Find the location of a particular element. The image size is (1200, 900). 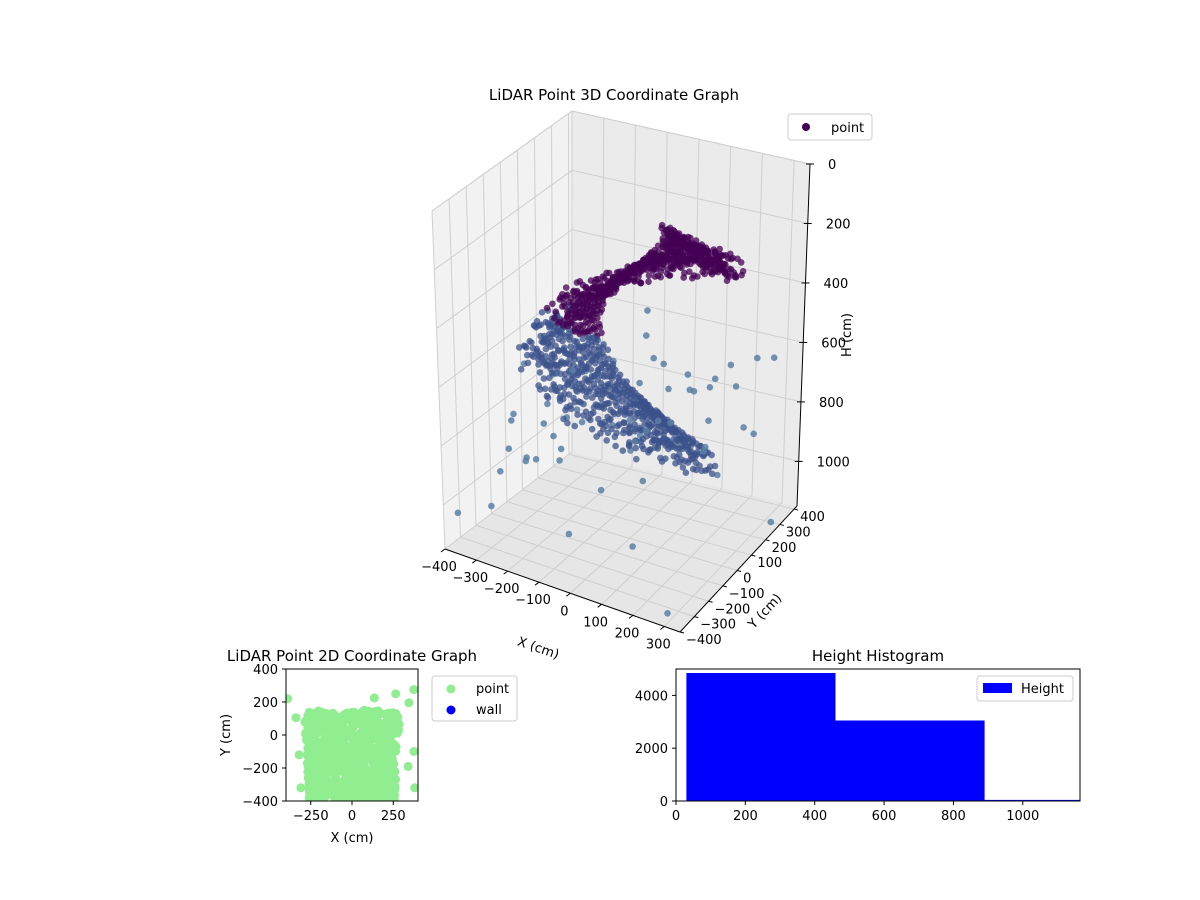

x-tick-label-hist: 0 is located at coordinates (676, 816).